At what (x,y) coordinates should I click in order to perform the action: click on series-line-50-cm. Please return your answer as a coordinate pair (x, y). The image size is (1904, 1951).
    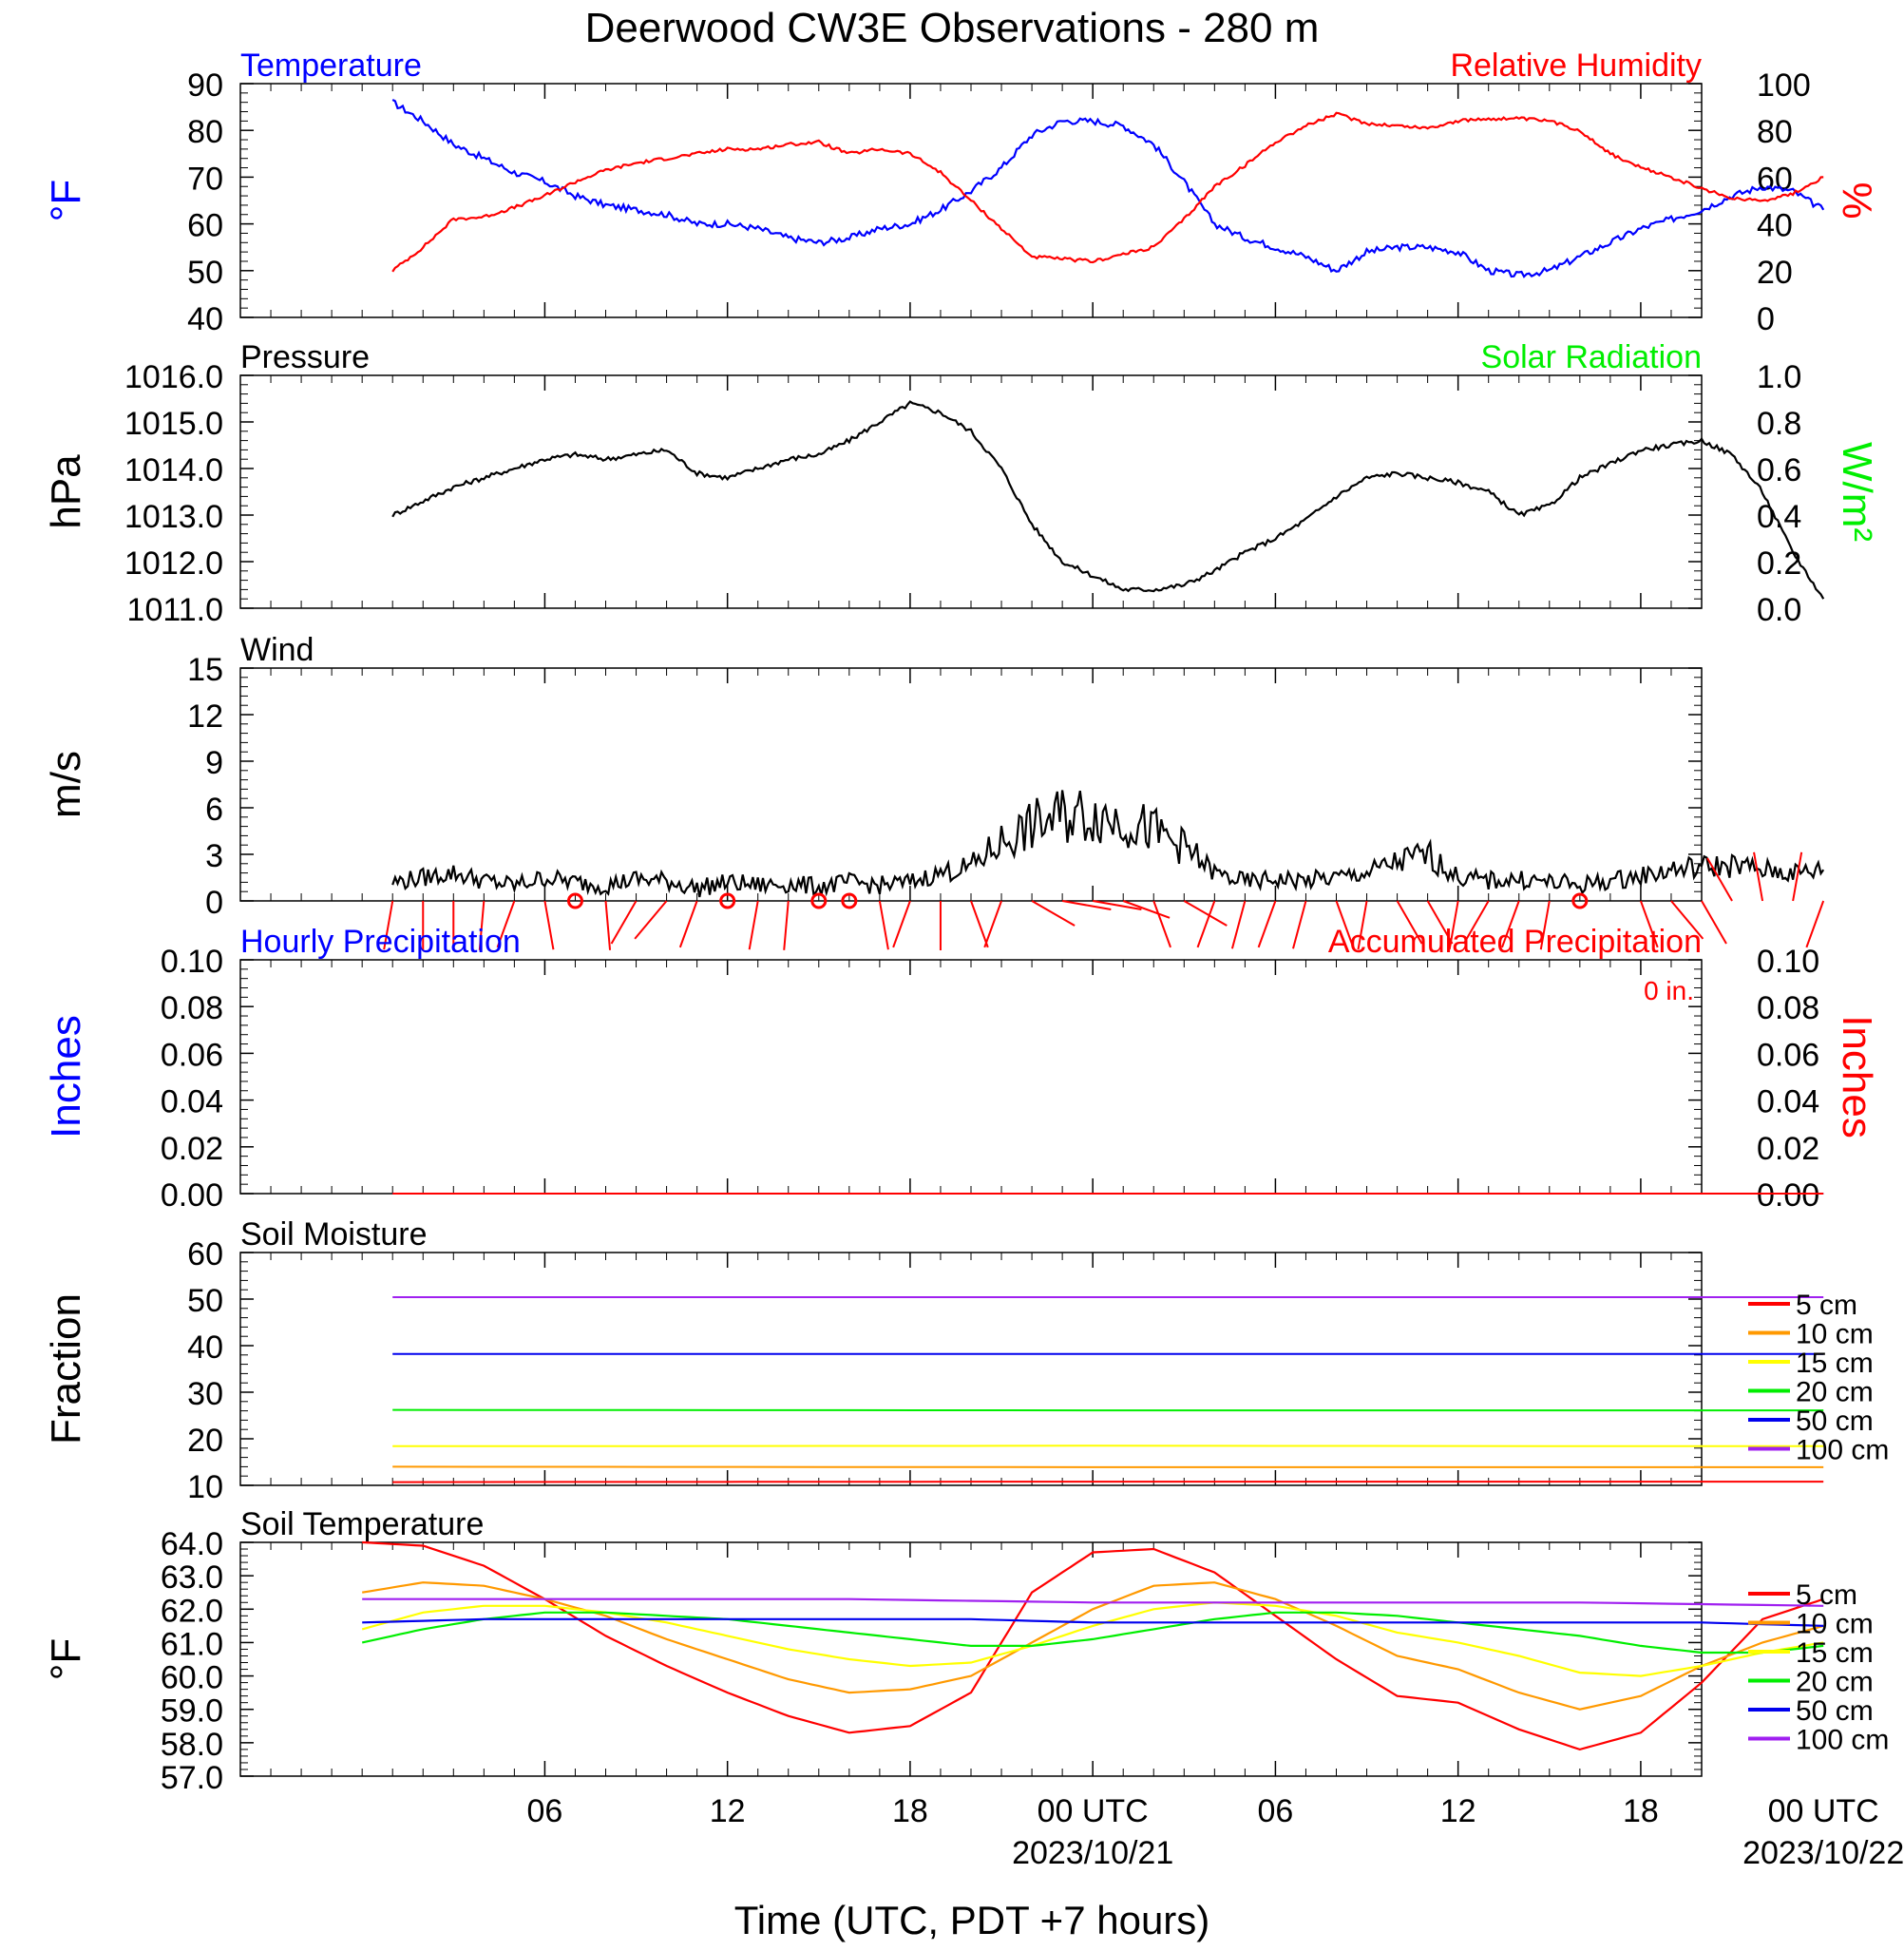
    Looking at the image, I should click on (1093, 1622).